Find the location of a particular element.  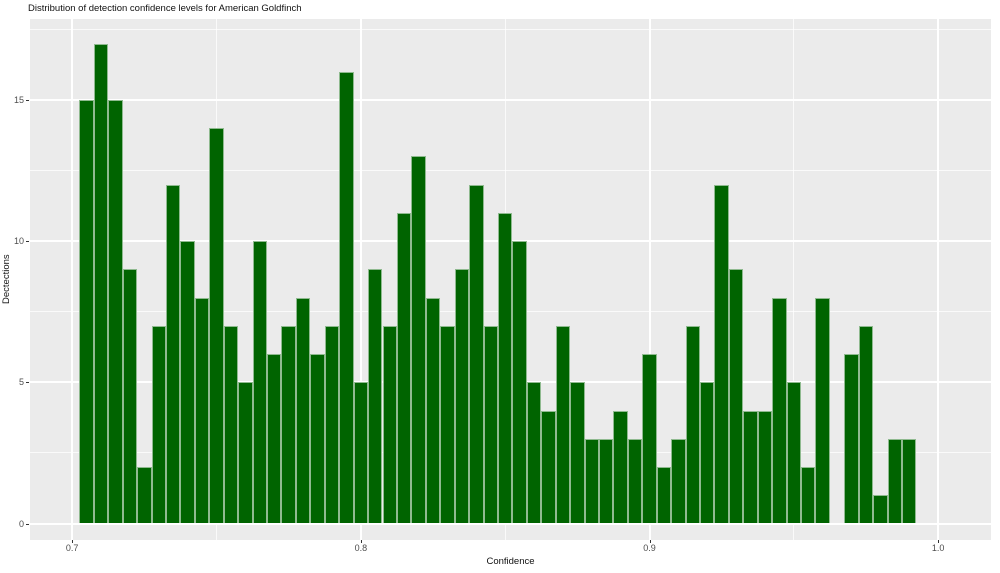

y-tick-label: 5 is located at coordinates (21, 382).